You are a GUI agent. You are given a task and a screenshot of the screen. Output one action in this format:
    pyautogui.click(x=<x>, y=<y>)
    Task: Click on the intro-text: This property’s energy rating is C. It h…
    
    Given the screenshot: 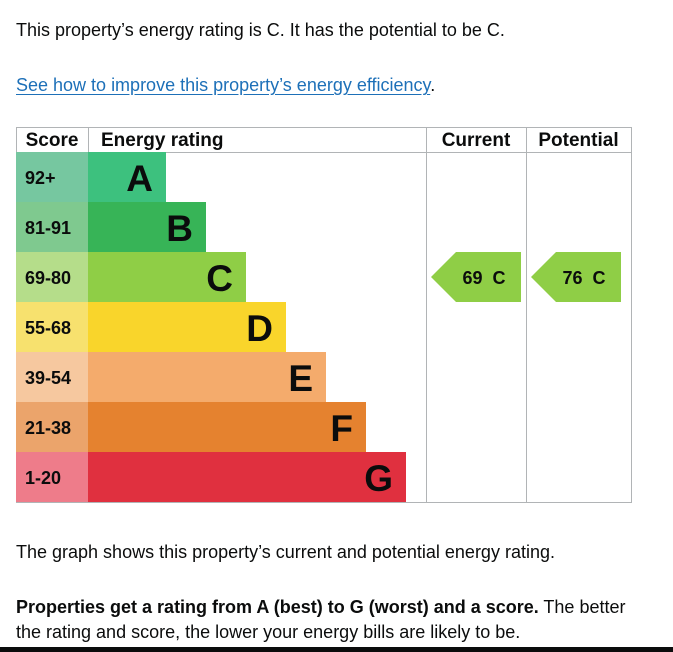 What is the action you would take?
    pyautogui.click(x=260, y=30)
    